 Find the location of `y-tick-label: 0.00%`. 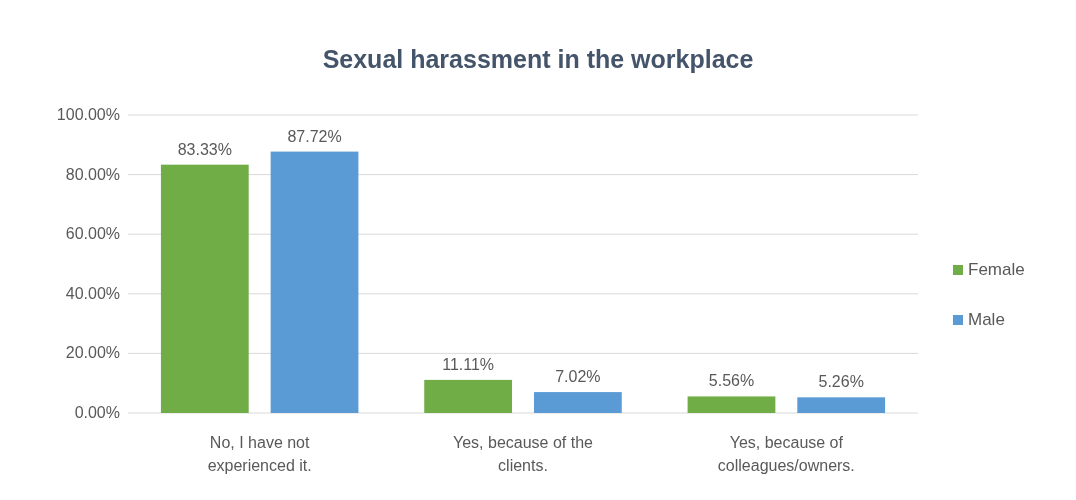

y-tick-label: 0.00% is located at coordinates (97, 412).